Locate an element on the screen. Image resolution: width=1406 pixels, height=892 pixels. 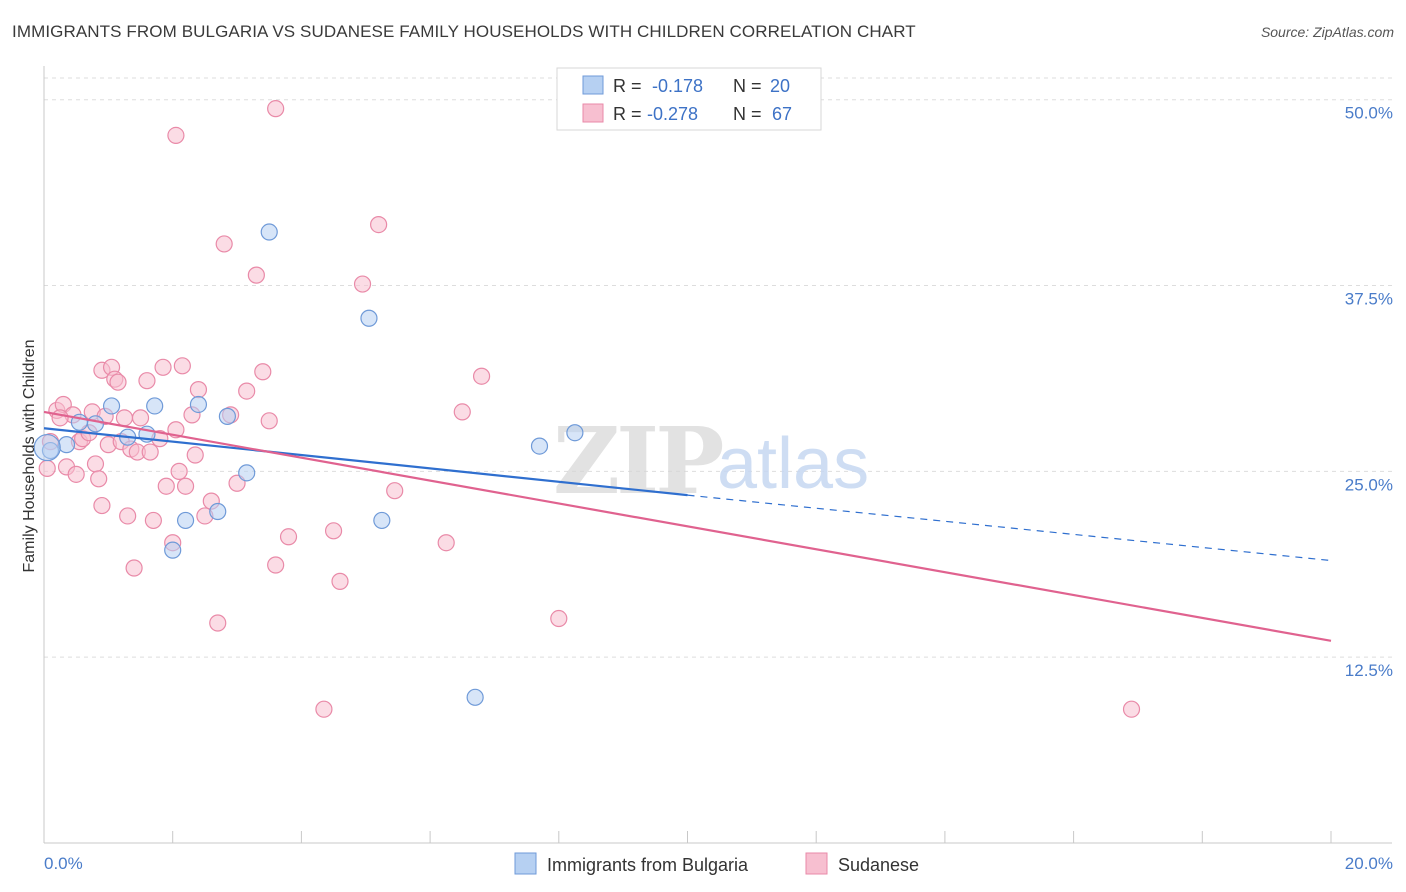
legend-r-value-2: -0.278 is located at coordinates (672, 114).